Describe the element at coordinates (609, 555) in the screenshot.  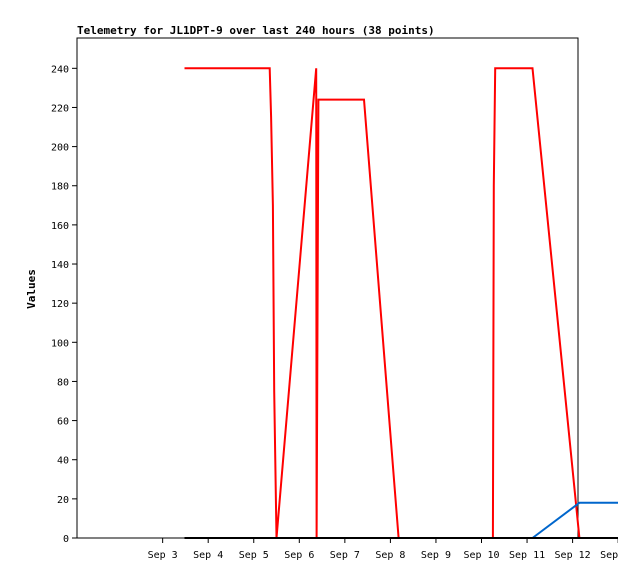
I see `x-tick-label: Sep 13` at that location.